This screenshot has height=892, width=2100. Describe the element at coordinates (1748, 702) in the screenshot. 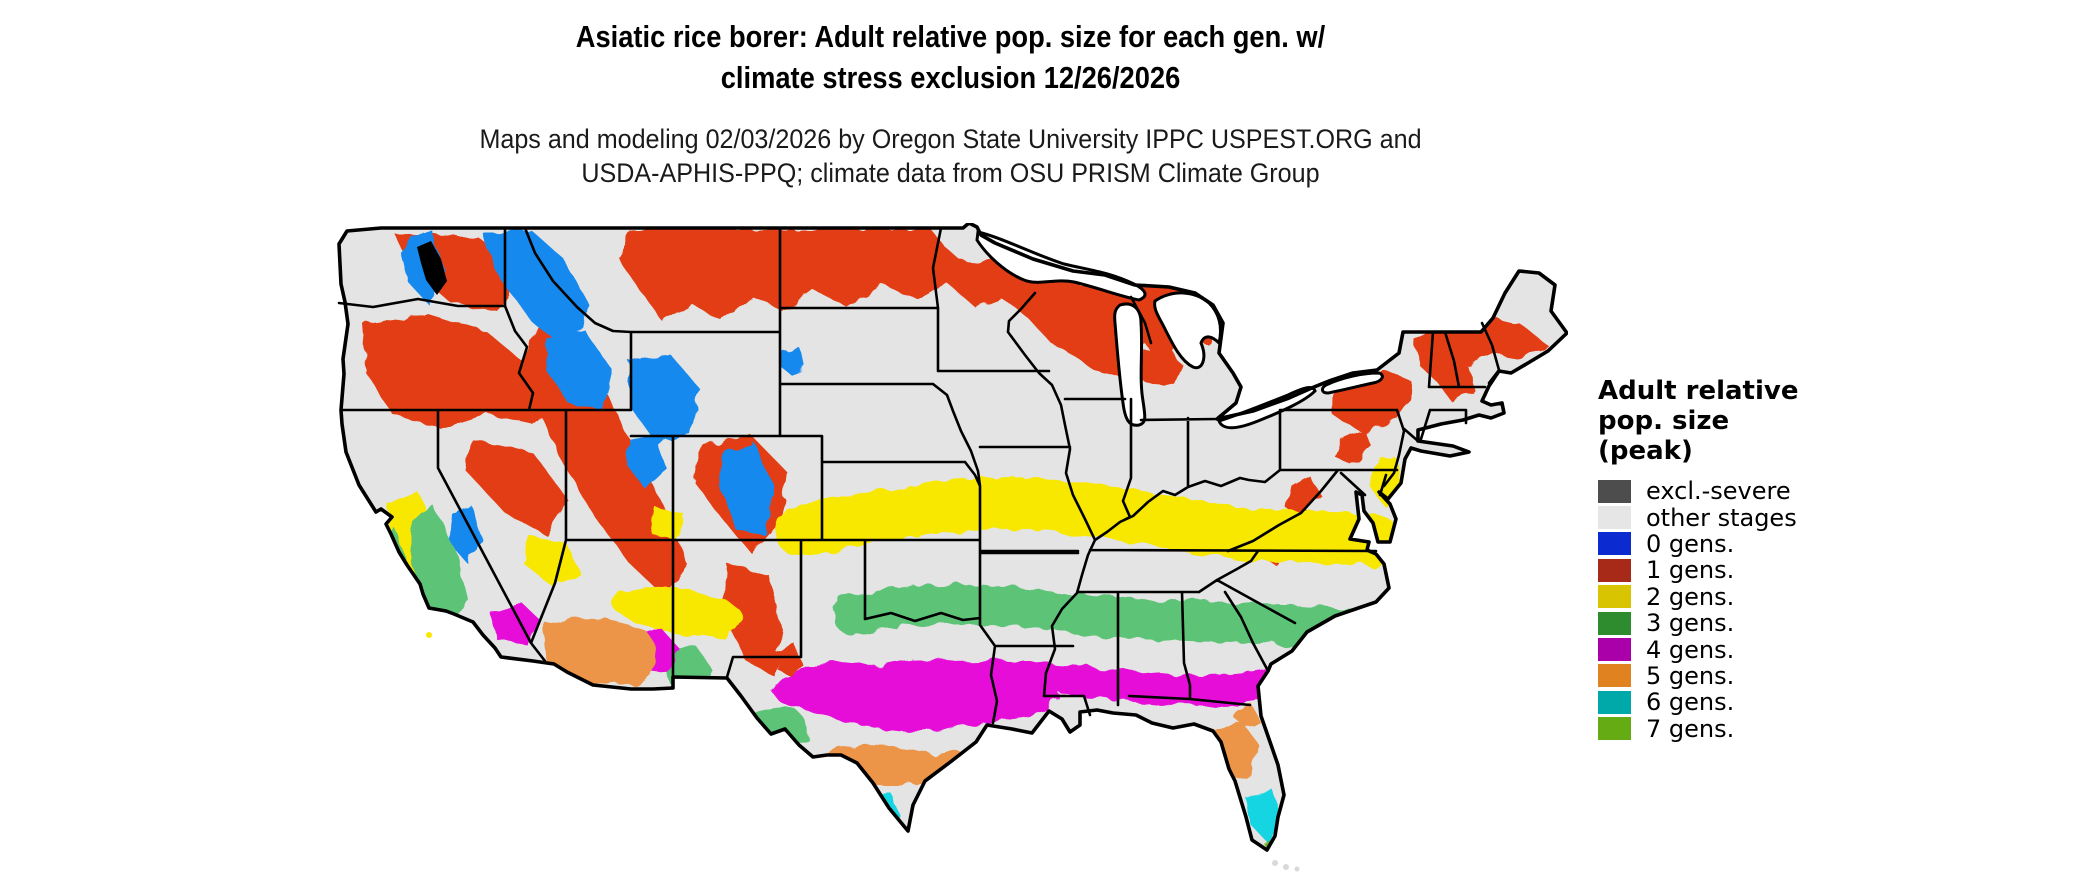

I see `legend-item-6-gens: 6 gens.` at that location.